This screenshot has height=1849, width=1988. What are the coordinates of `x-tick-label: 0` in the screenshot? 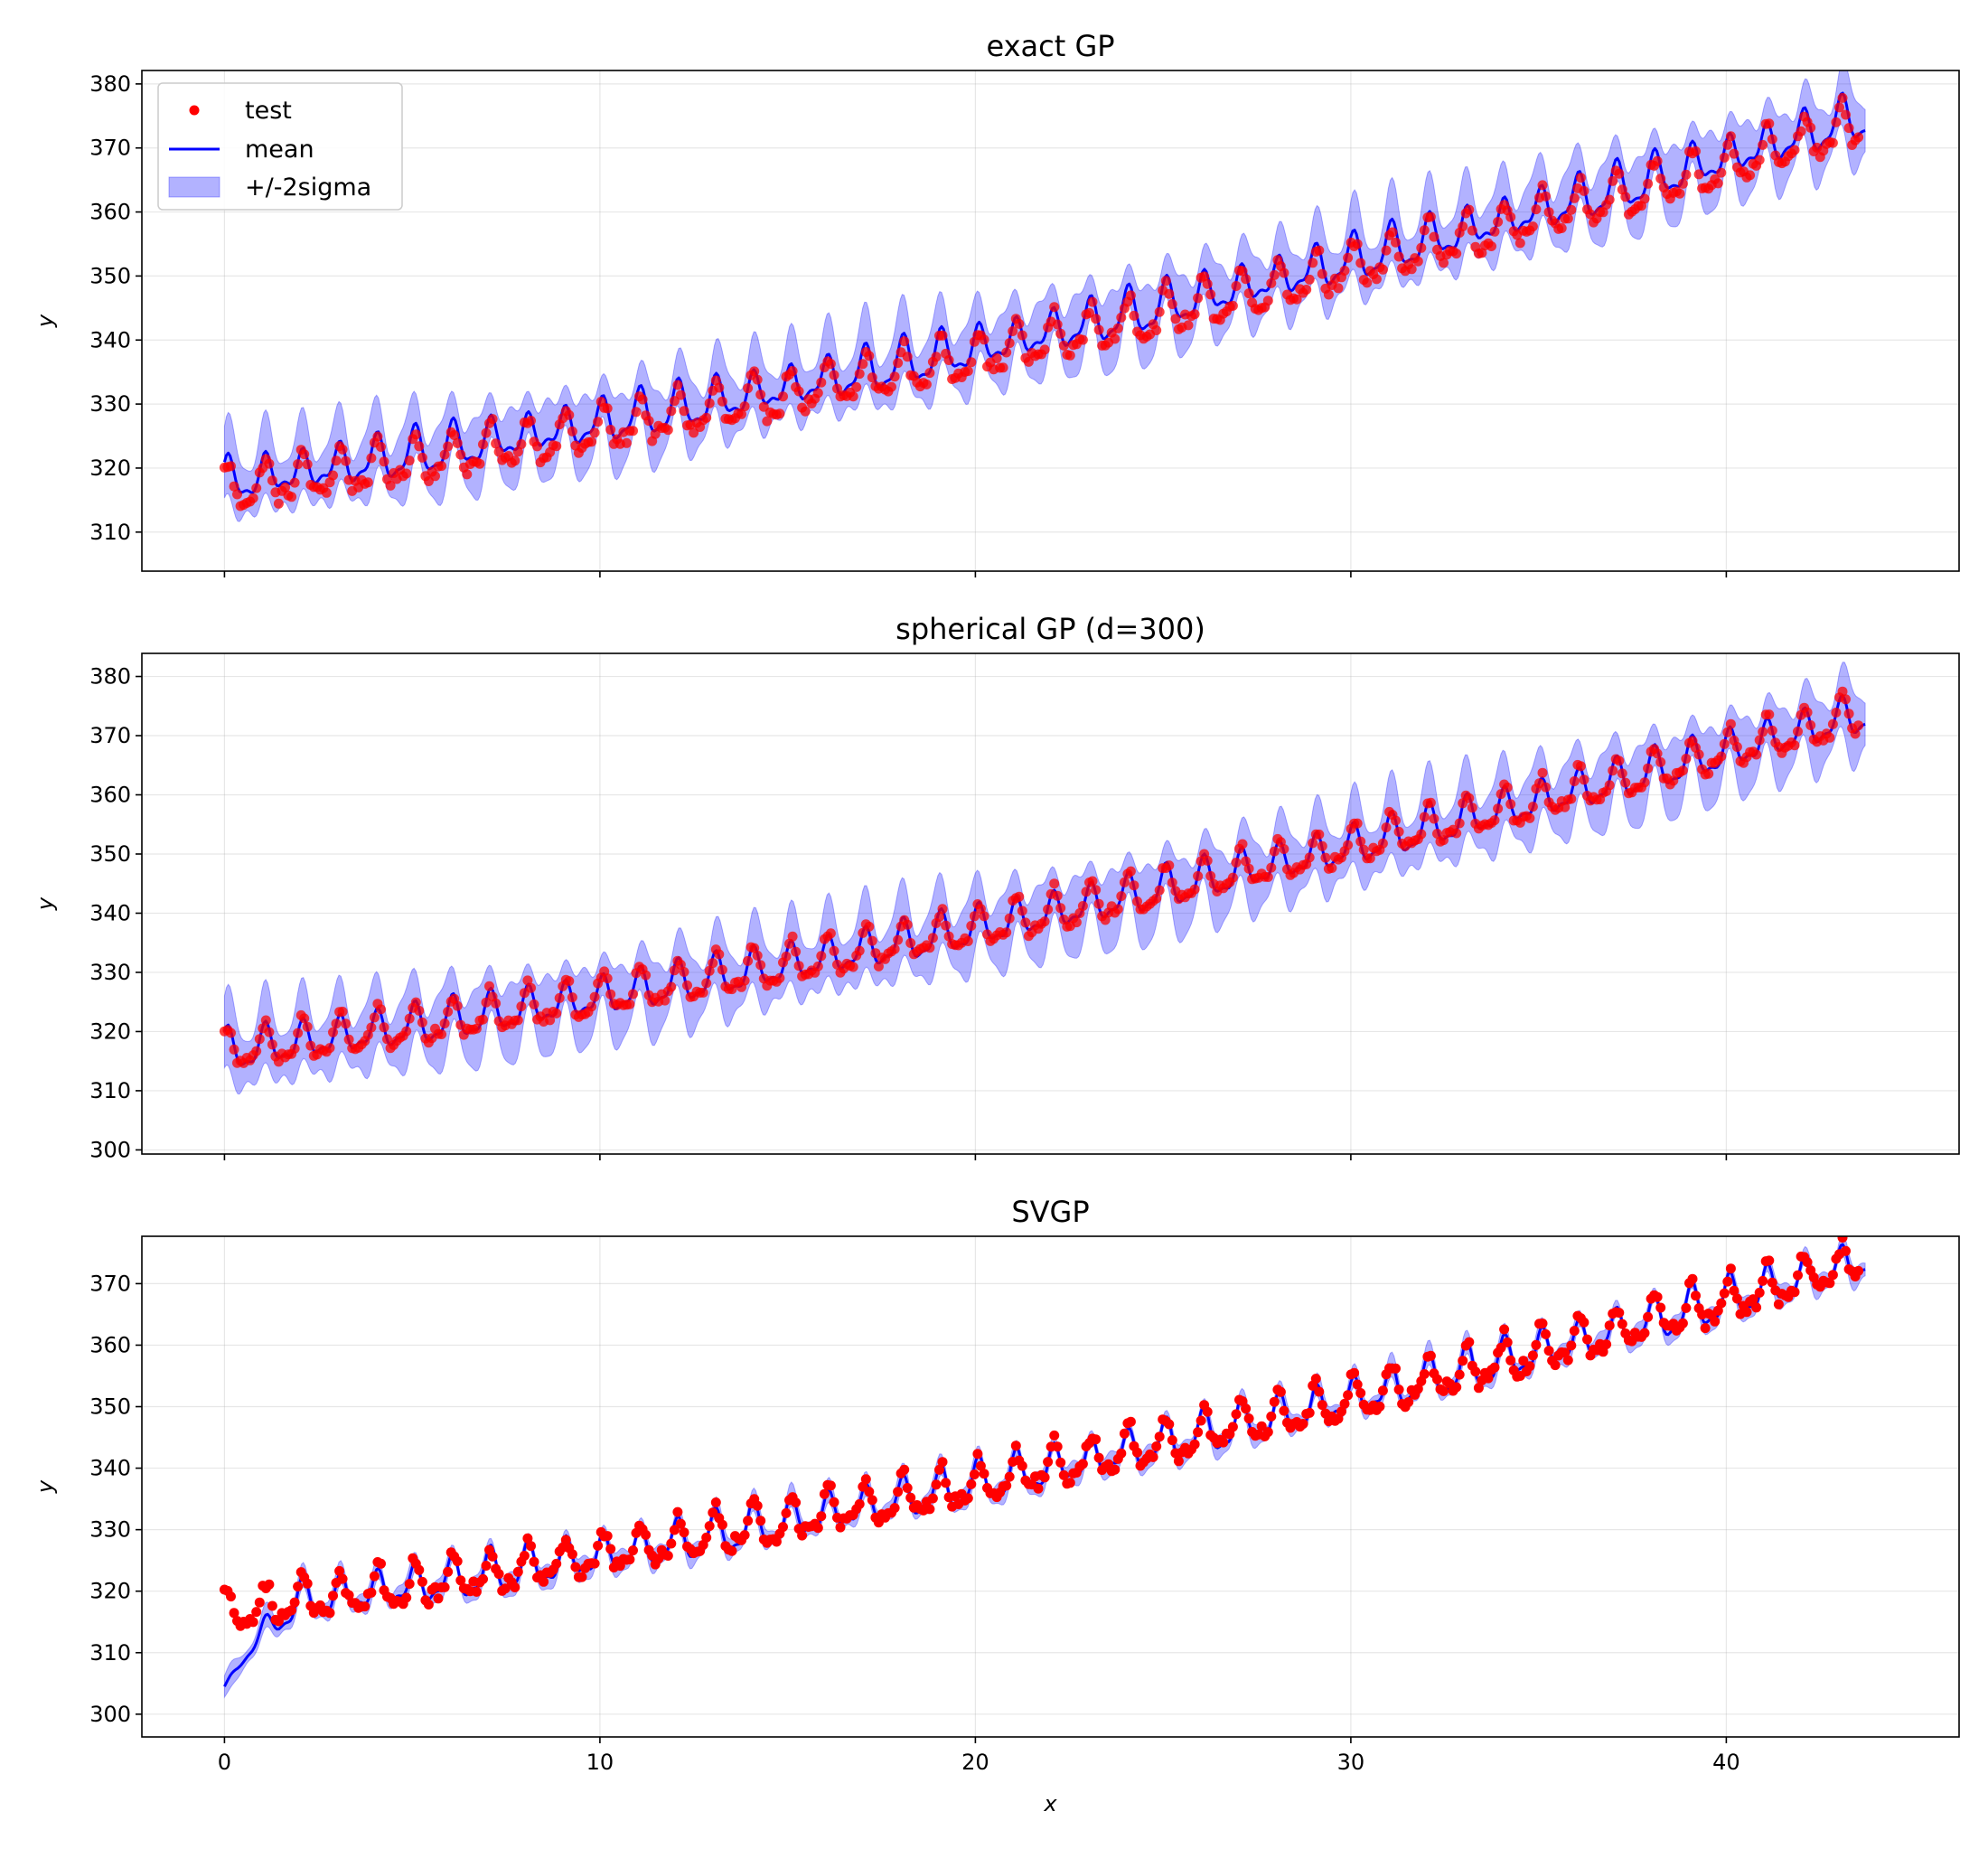 It's located at (224, 1762).